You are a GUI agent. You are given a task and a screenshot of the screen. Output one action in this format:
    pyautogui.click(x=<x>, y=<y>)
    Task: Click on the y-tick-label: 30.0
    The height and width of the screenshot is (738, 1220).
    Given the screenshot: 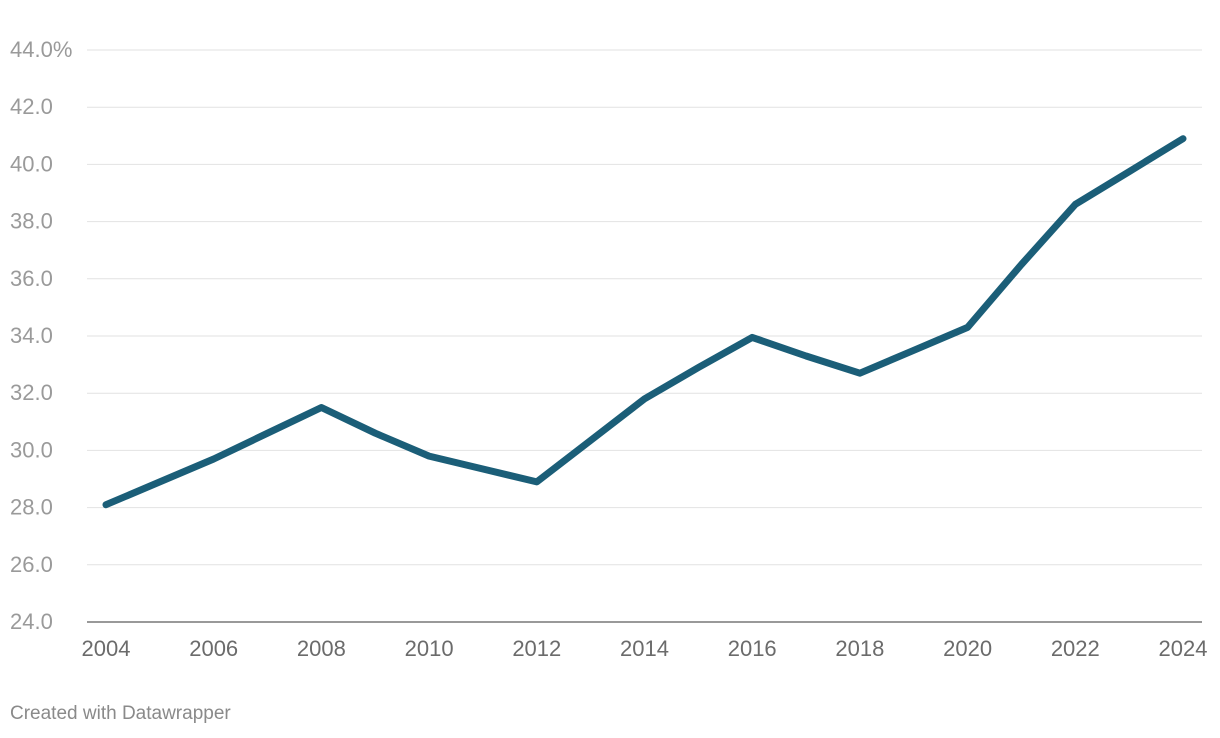 What is the action you would take?
    pyautogui.click(x=31, y=449)
    